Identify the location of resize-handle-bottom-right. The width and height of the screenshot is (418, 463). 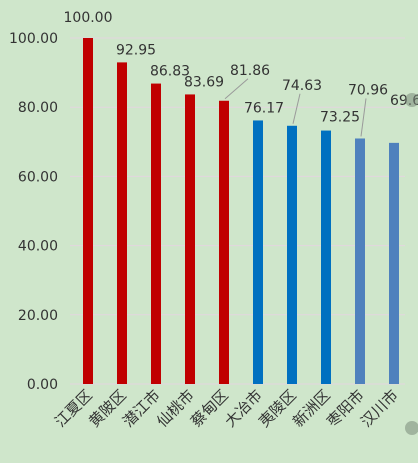
(411, 428).